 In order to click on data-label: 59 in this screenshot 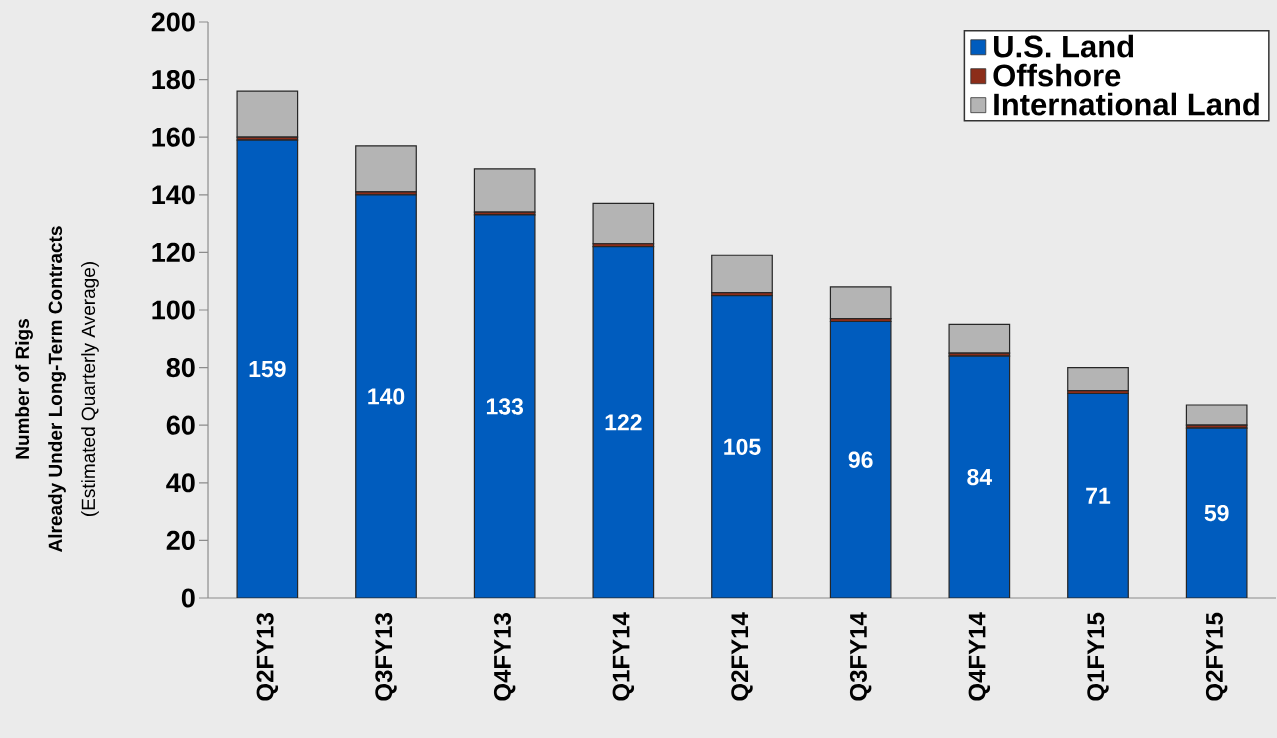, I will do `click(1216, 513)`.